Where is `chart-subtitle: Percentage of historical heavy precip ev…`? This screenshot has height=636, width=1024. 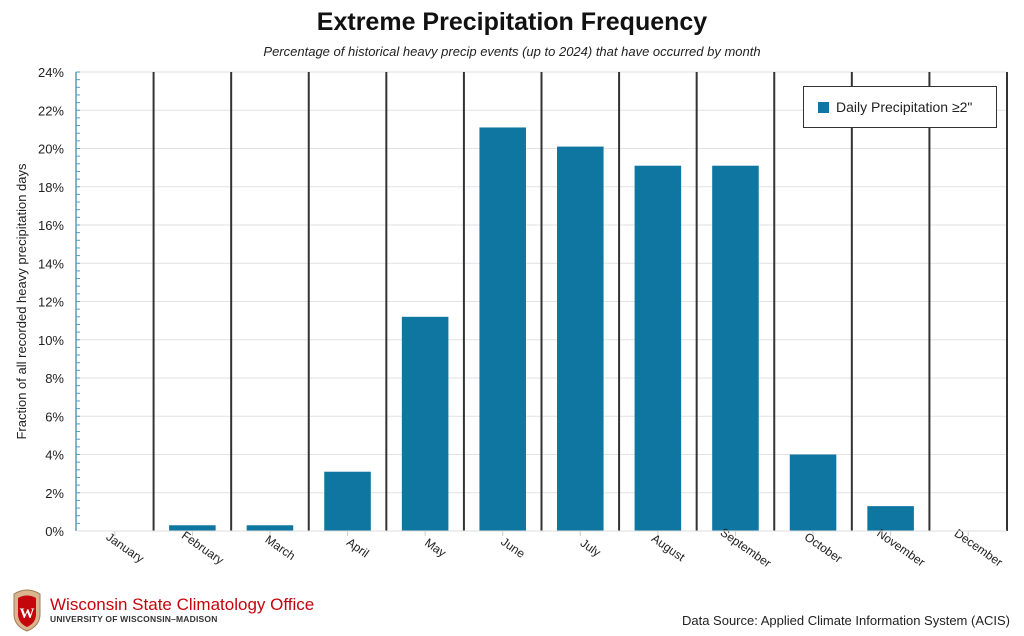 chart-subtitle: Percentage of historical heavy precip ev… is located at coordinates (512, 51).